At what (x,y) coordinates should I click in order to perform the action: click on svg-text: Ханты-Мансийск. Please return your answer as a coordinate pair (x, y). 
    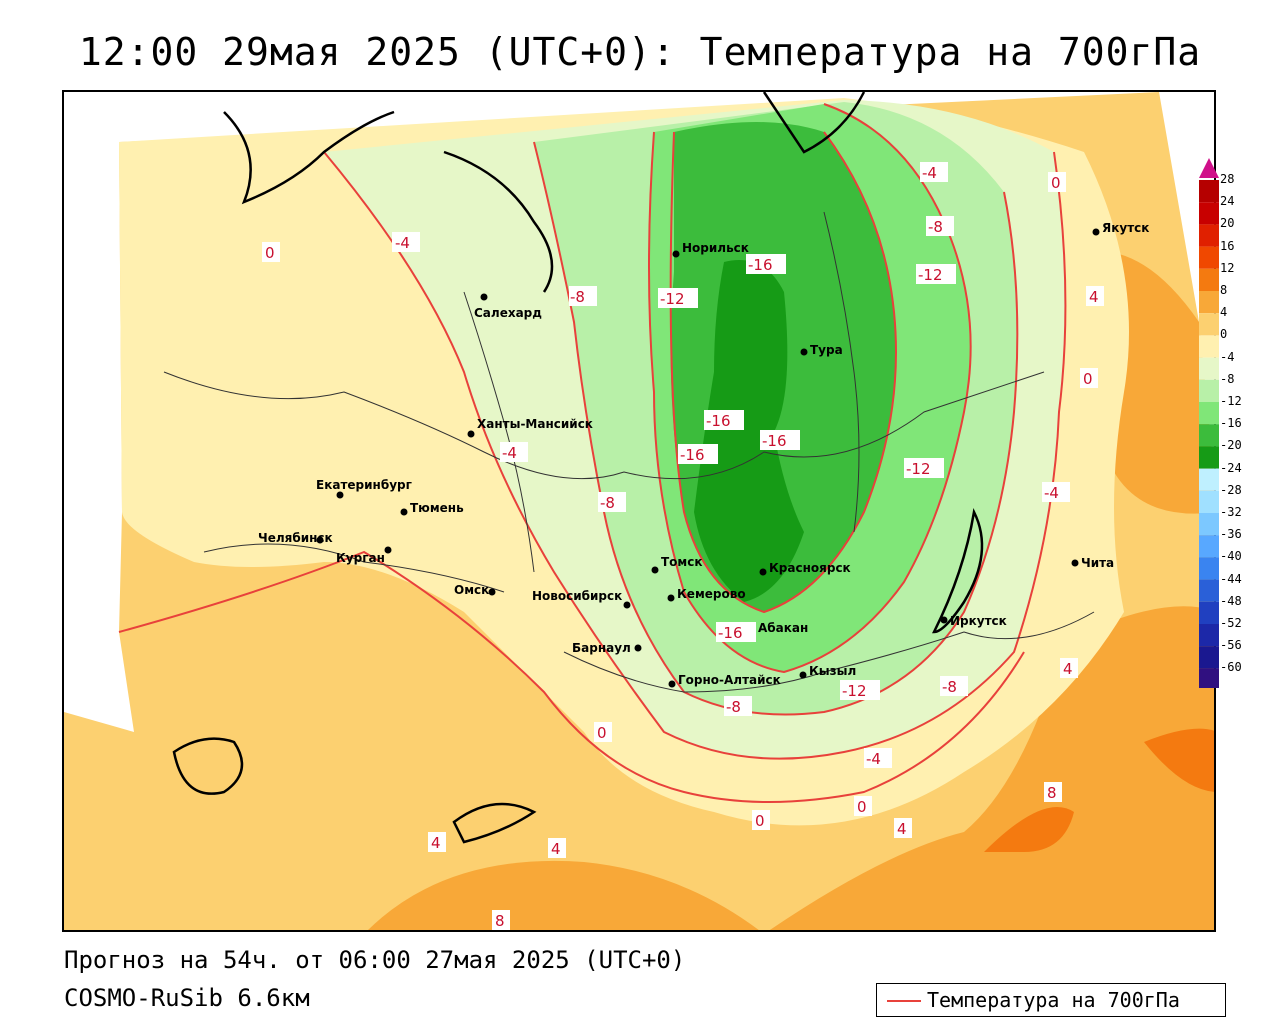
    Looking at the image, I should click on (535, 424).